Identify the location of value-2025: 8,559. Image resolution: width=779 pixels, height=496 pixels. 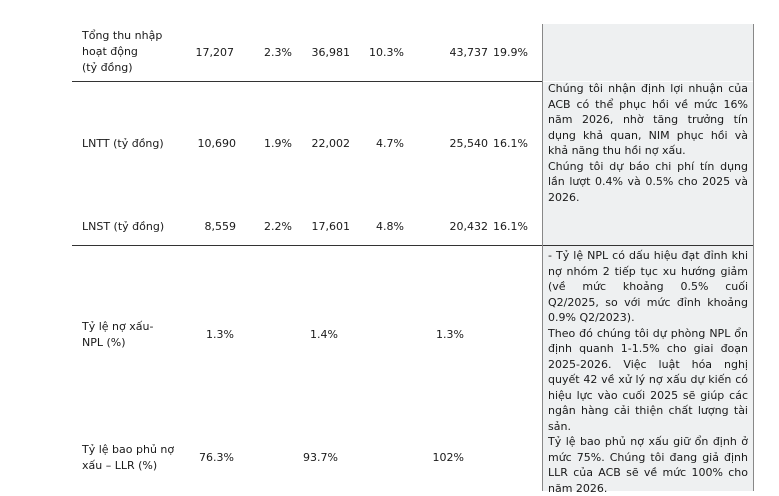
(220, 226).